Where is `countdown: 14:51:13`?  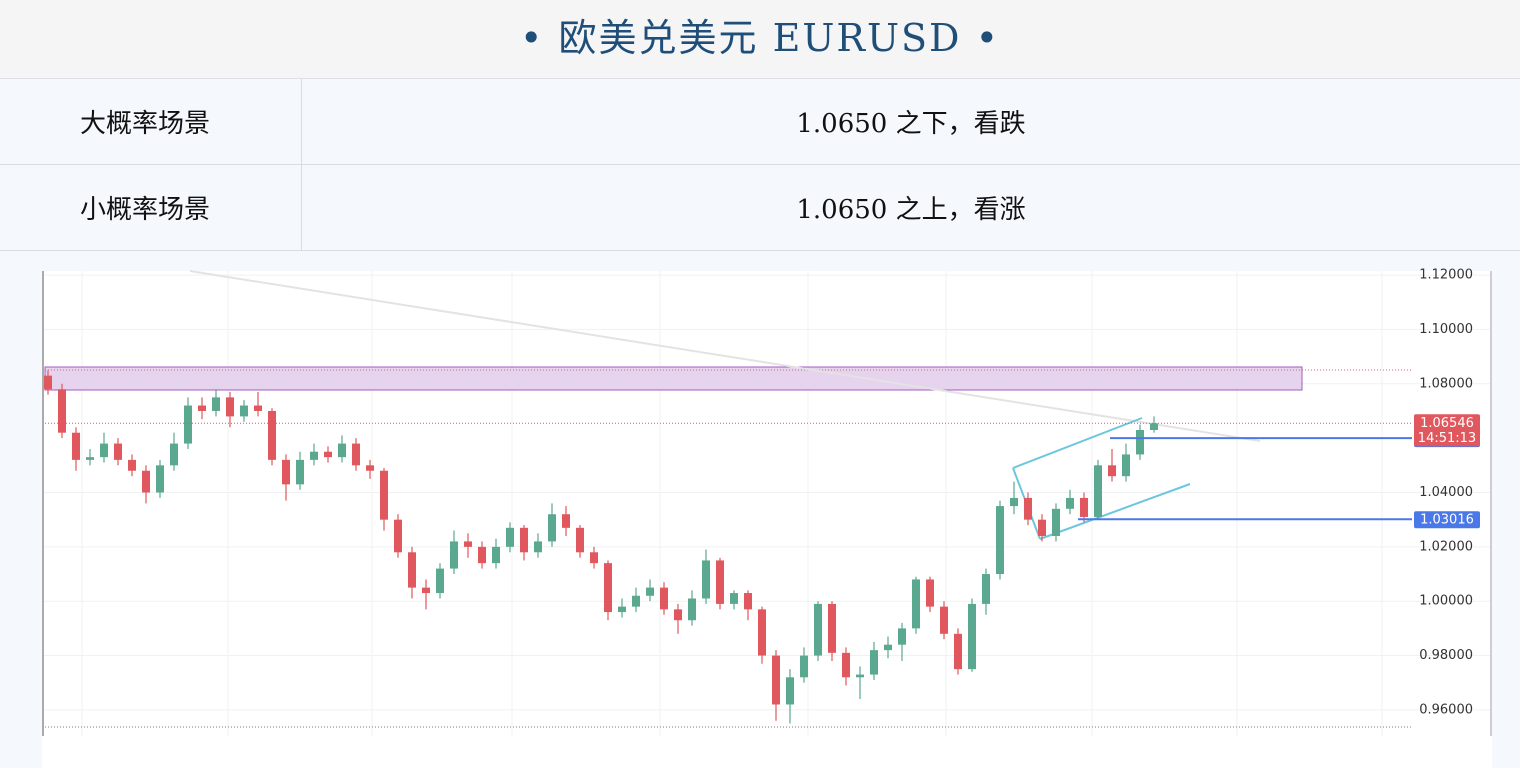 countdown: 14:51:13 is located at coordinates (1447, 438).